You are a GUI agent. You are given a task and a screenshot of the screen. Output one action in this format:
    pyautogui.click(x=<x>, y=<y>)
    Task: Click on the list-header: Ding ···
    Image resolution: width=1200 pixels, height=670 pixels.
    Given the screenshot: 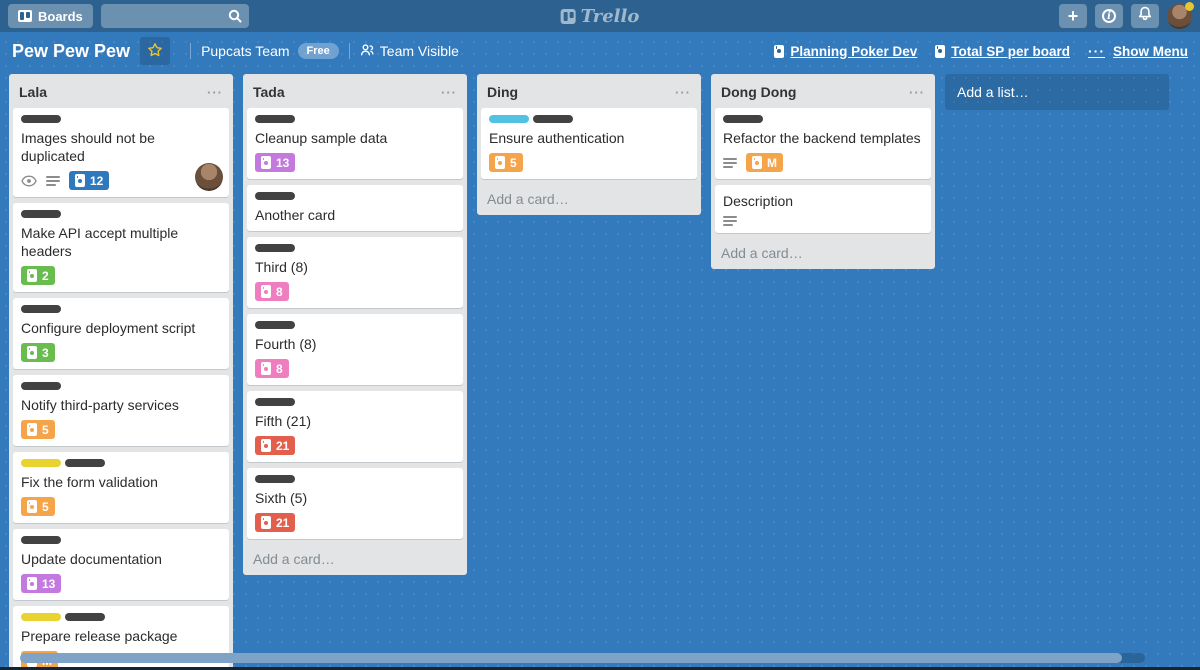 What is the action you would take?
    pyautogui.click(x=589, y=93)
    